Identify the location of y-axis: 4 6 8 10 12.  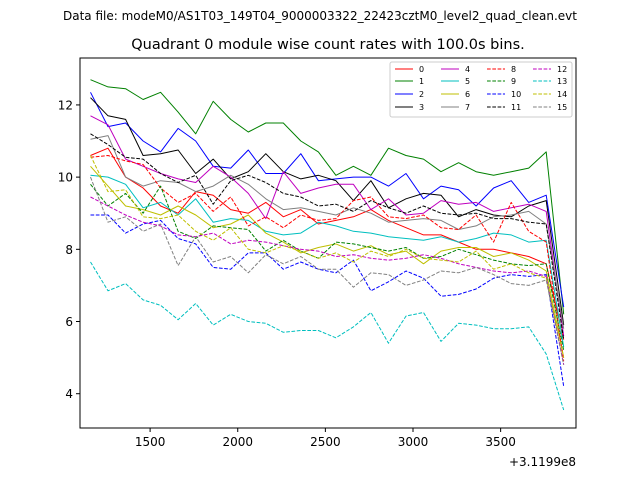
(69, 249).